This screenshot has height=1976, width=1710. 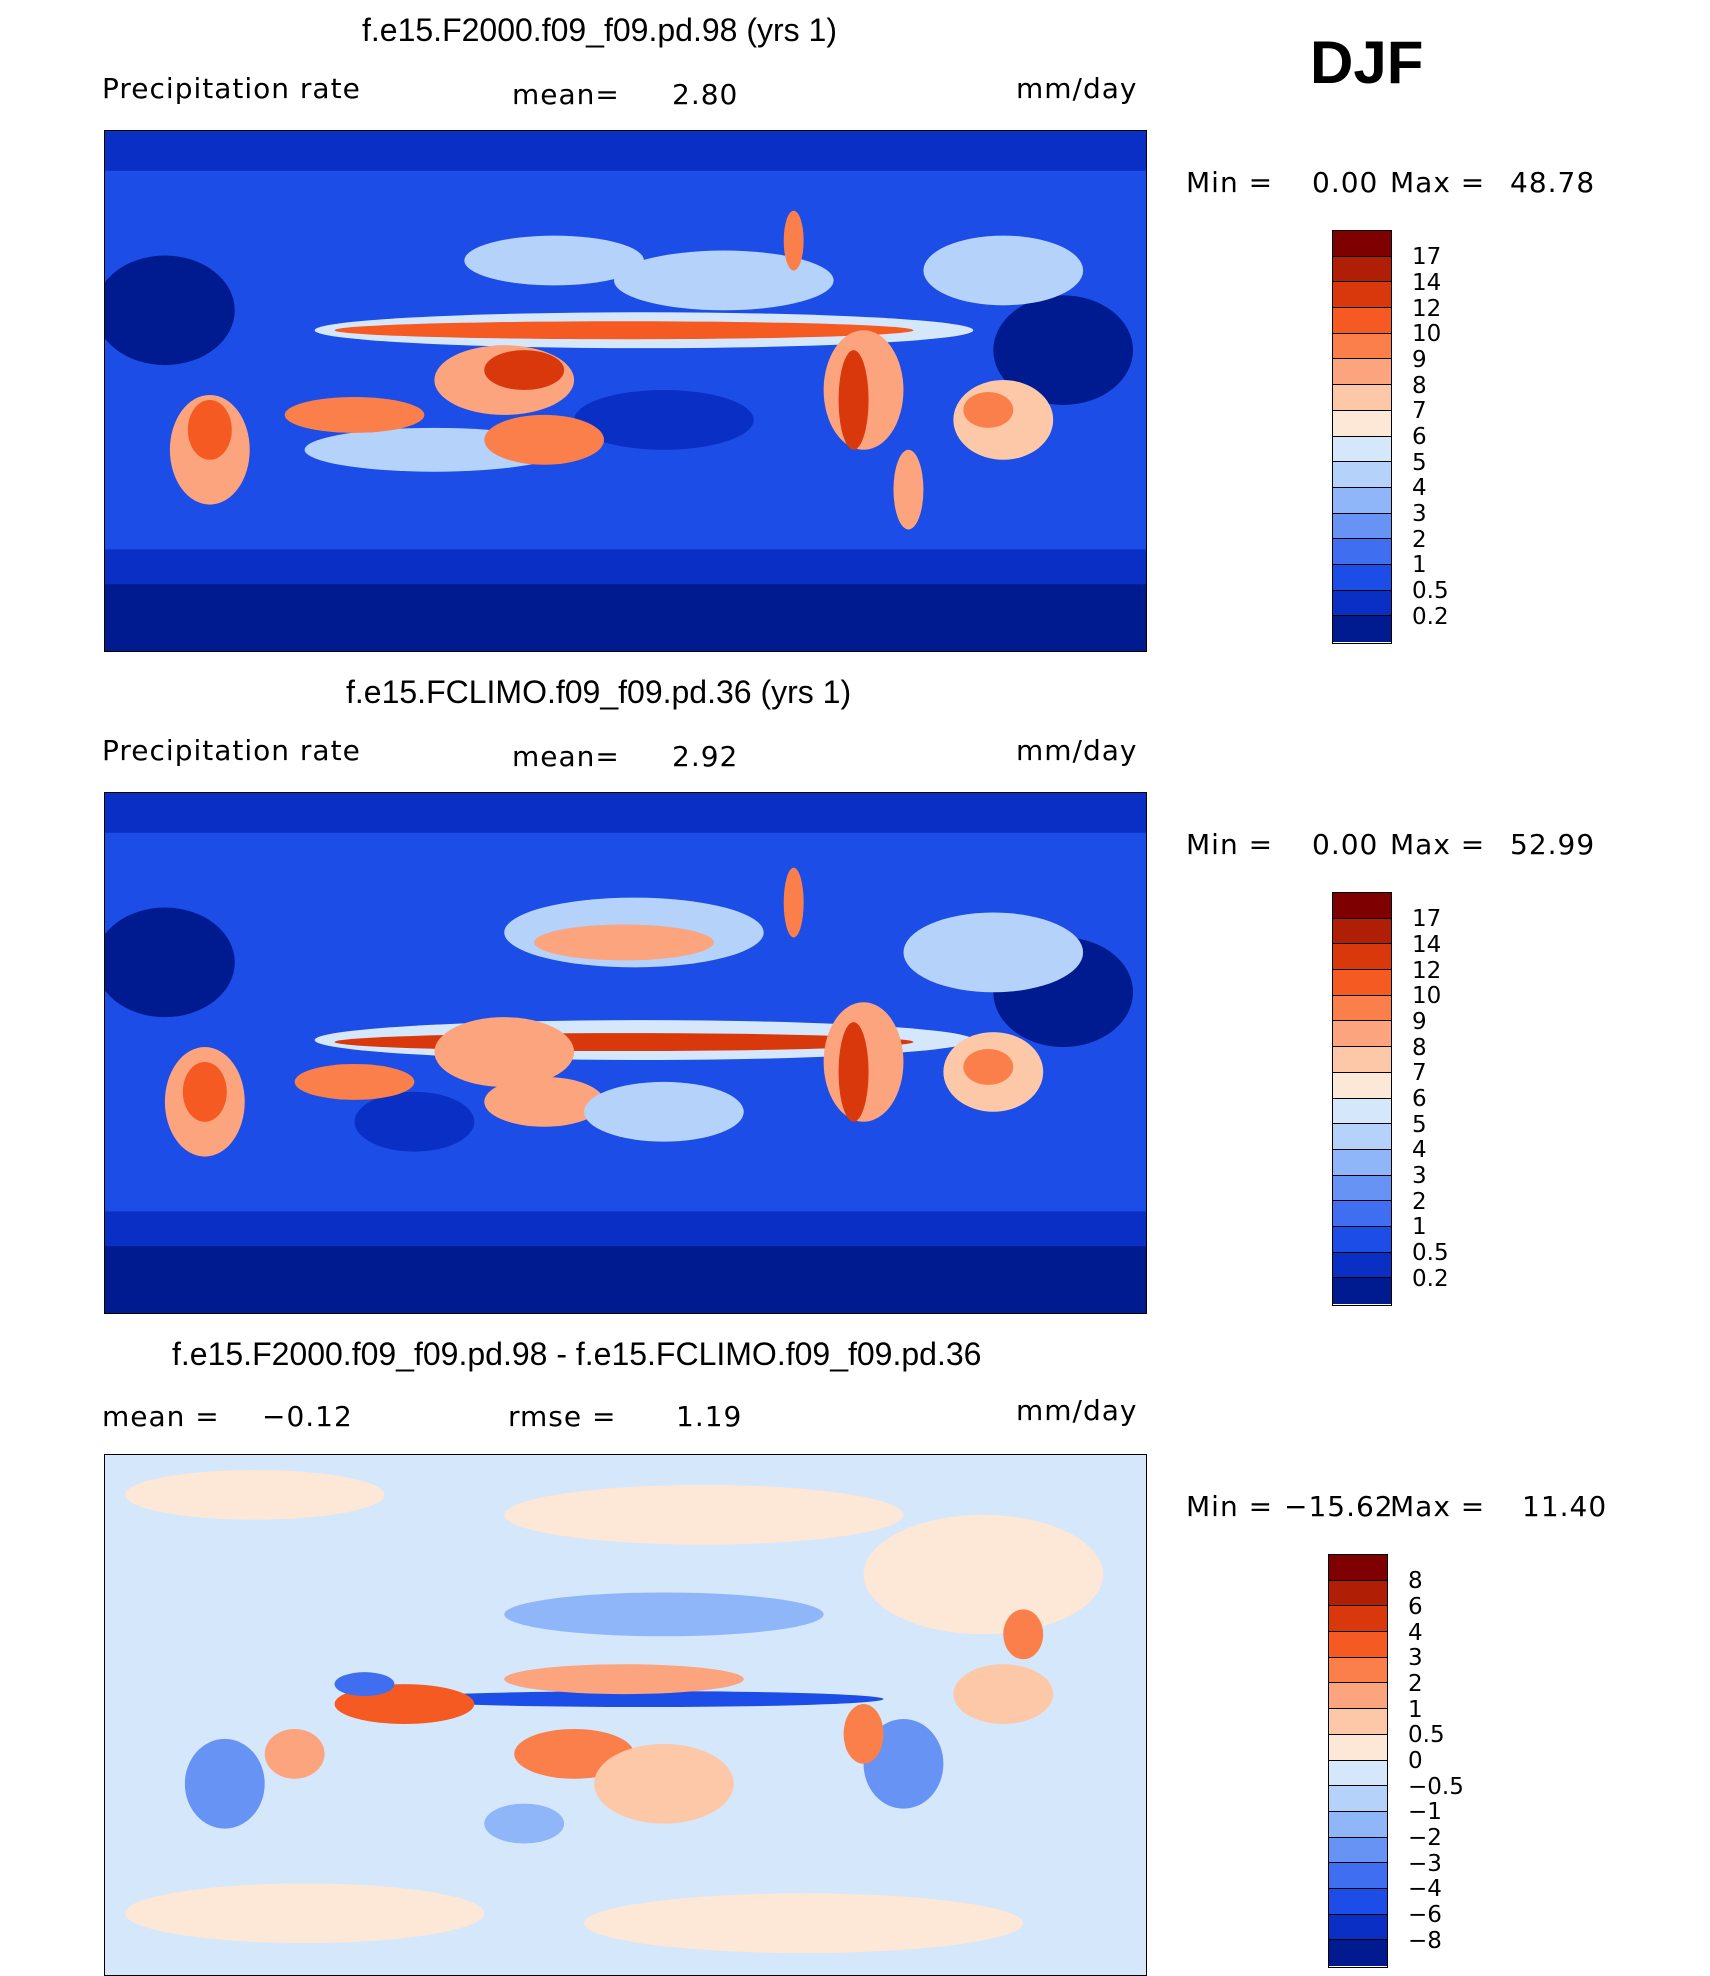 I want to click on season-label: DJF, so click(x=1367, y=62).